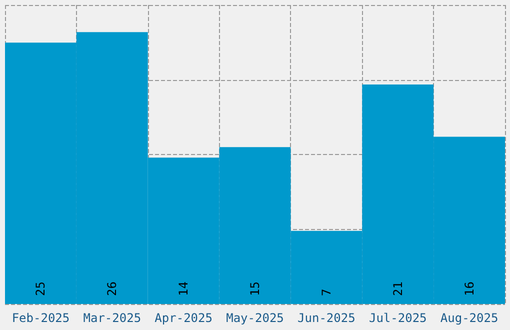 This screenshot has width=510, height=330. What do you see at coordinates (469, 318) in the screenshot?
I see `x-tick-label: Aug-2025` at bounding box center [469, 318].